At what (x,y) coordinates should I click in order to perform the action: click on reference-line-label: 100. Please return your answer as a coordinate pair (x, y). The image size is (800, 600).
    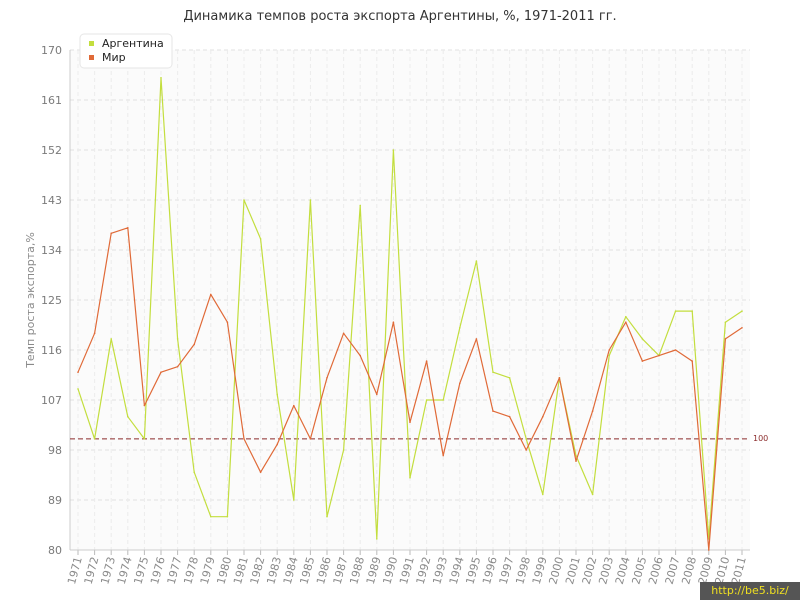
    Looking at the image, I should click on (760, 438).